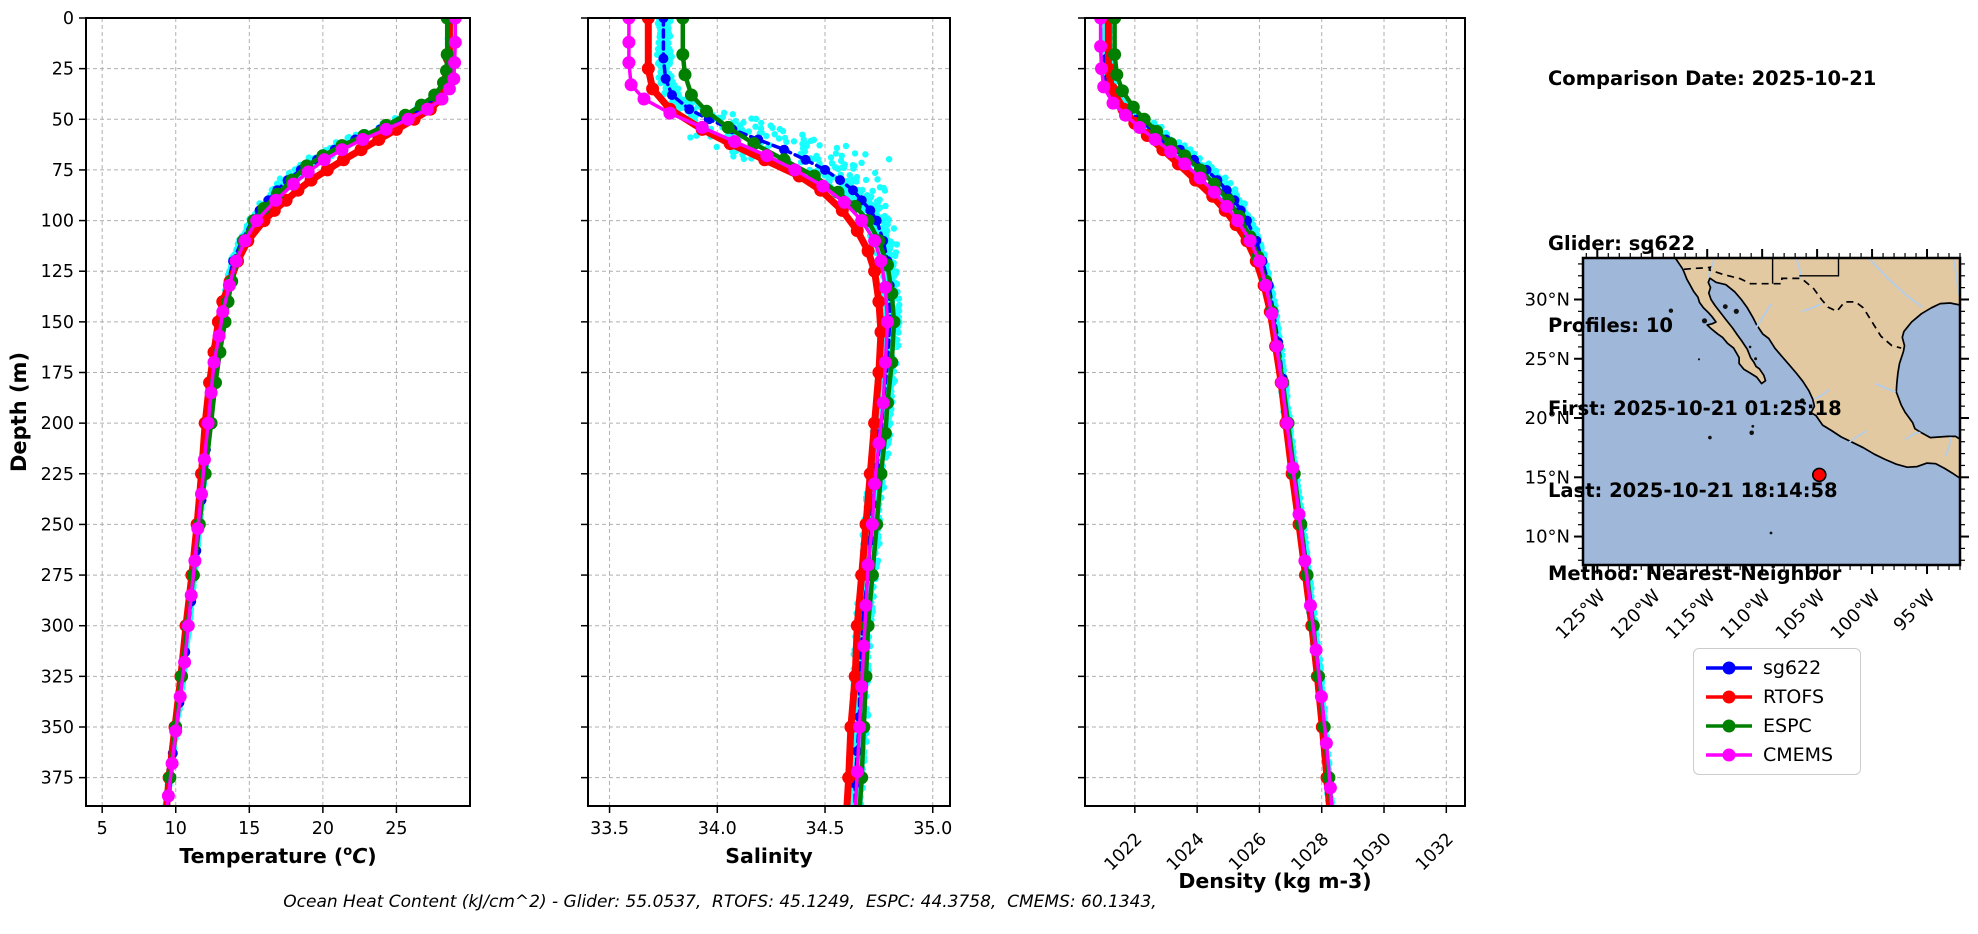 The width and height of the screenshot is (1978, 934). I want to click on svg-text: 150, so click(57, 323).